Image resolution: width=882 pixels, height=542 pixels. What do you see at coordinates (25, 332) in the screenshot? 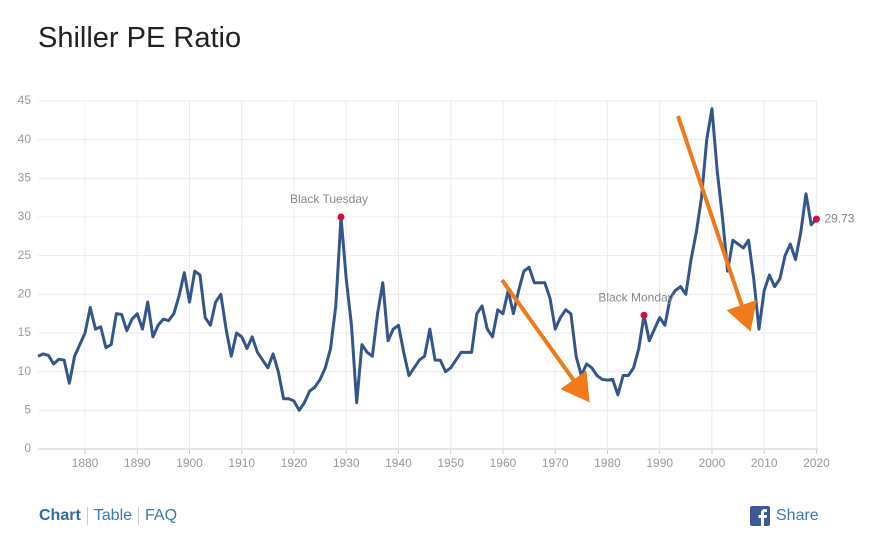
I see `y-tick-label: 15` at bounding box center [25, 332].